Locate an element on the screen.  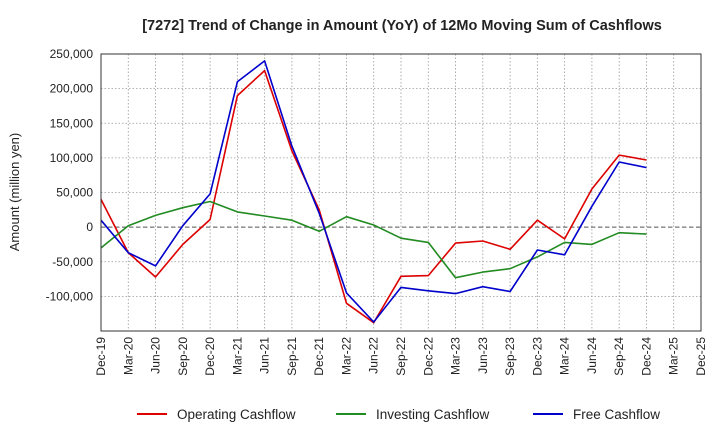
x-tick-label: Sep-21 is located at coordinates (292, 356).